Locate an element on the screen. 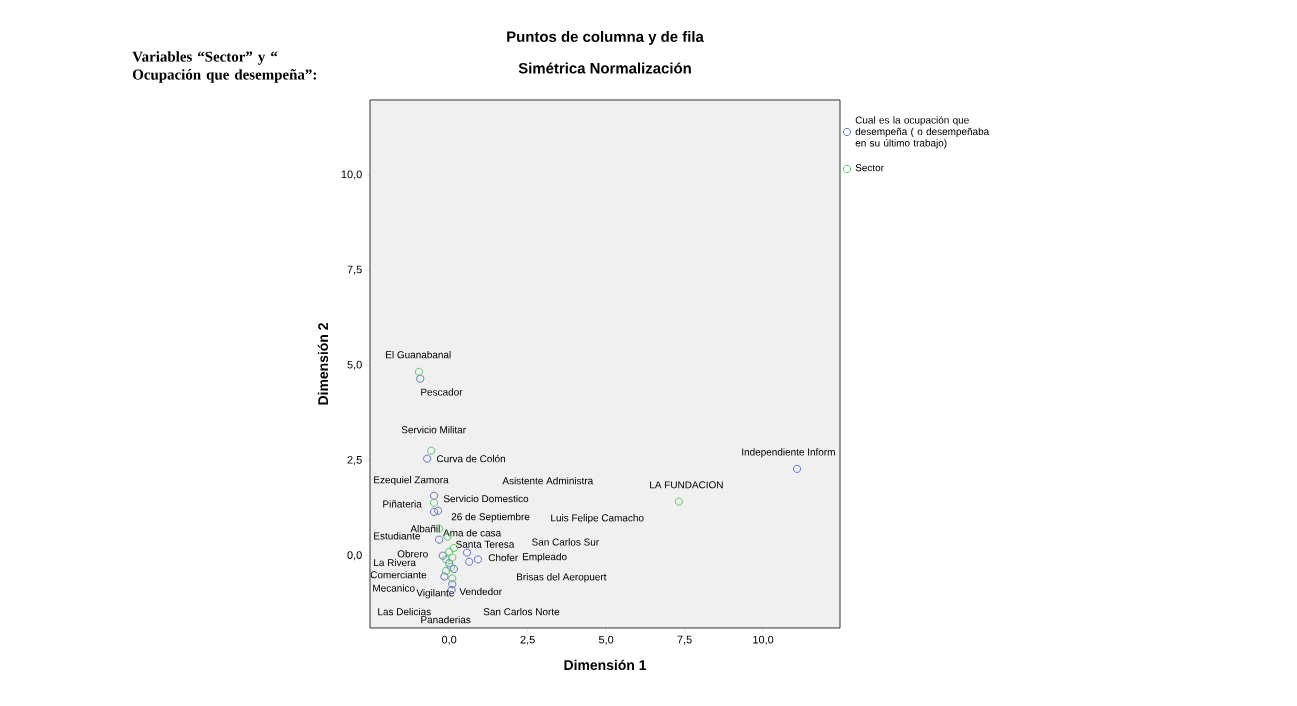 This screenshot has width=1297, height=706. y-tick-label: 7,5 is located at coordinates (354, 270).